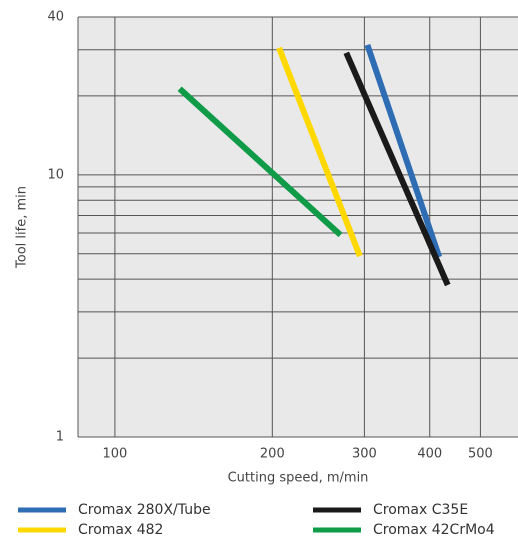 This screenshot has width=518, height=542. I want to click on y-tick-label: 10, so click(55, 174).